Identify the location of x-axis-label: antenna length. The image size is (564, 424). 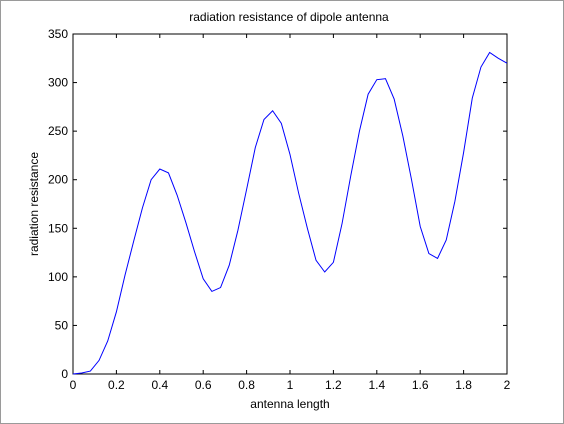
(289, 404).